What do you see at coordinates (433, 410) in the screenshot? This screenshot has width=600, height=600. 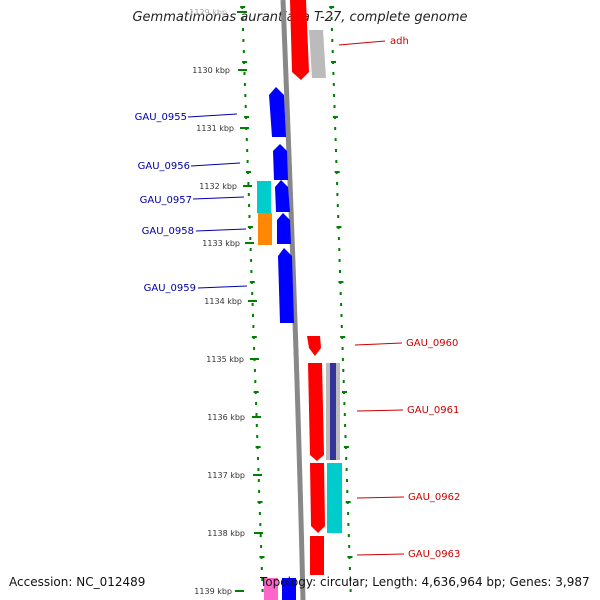 I see `gene-label-gau-0961: GAU_0961` at bounding box center [433, 410].